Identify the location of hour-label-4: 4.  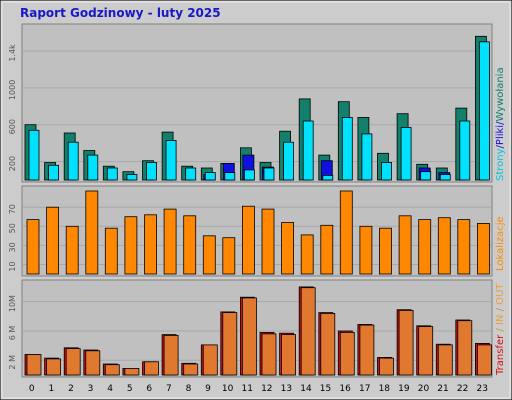
(110, 389).